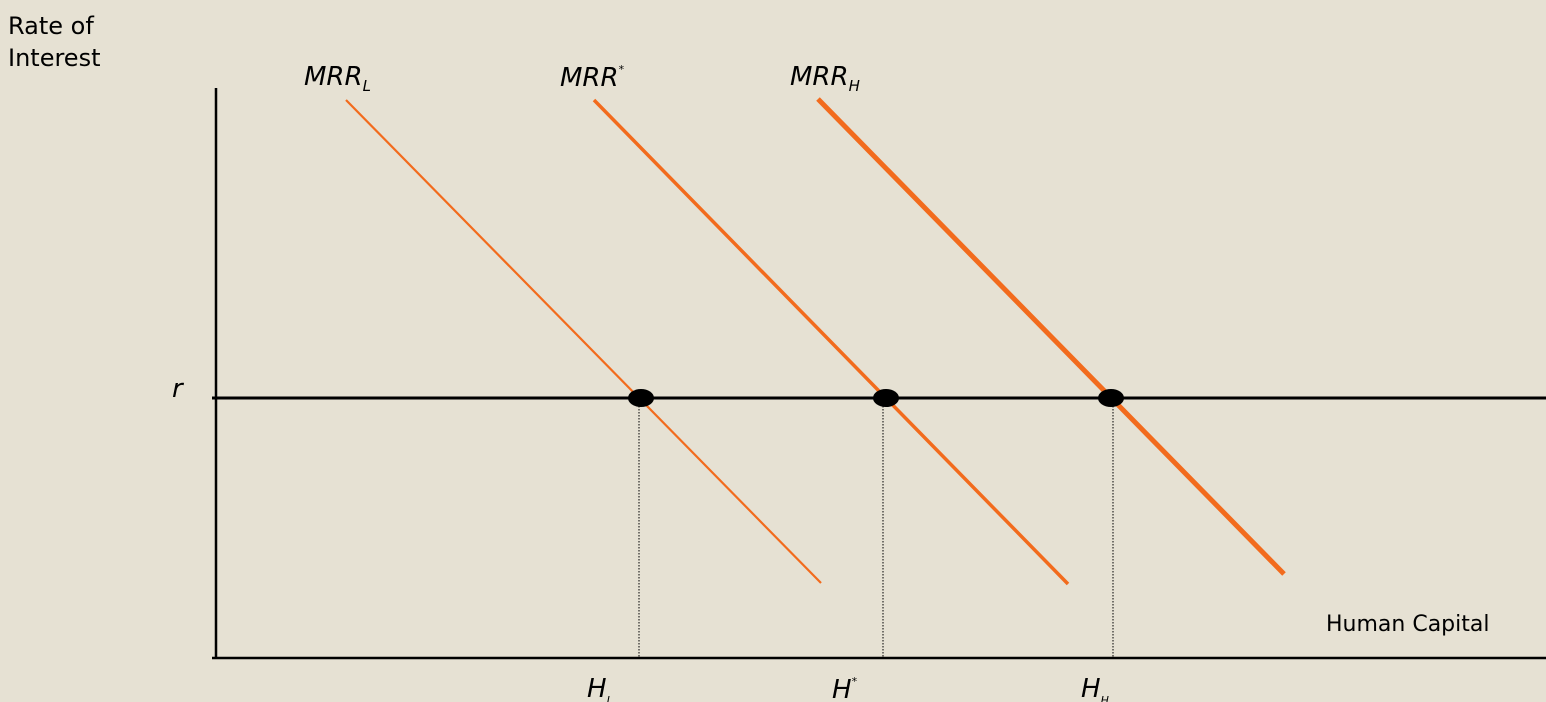 The height and width of the screenshot is (702, 1546). I want to click on equilibrium-point-star, so click(886, 398).